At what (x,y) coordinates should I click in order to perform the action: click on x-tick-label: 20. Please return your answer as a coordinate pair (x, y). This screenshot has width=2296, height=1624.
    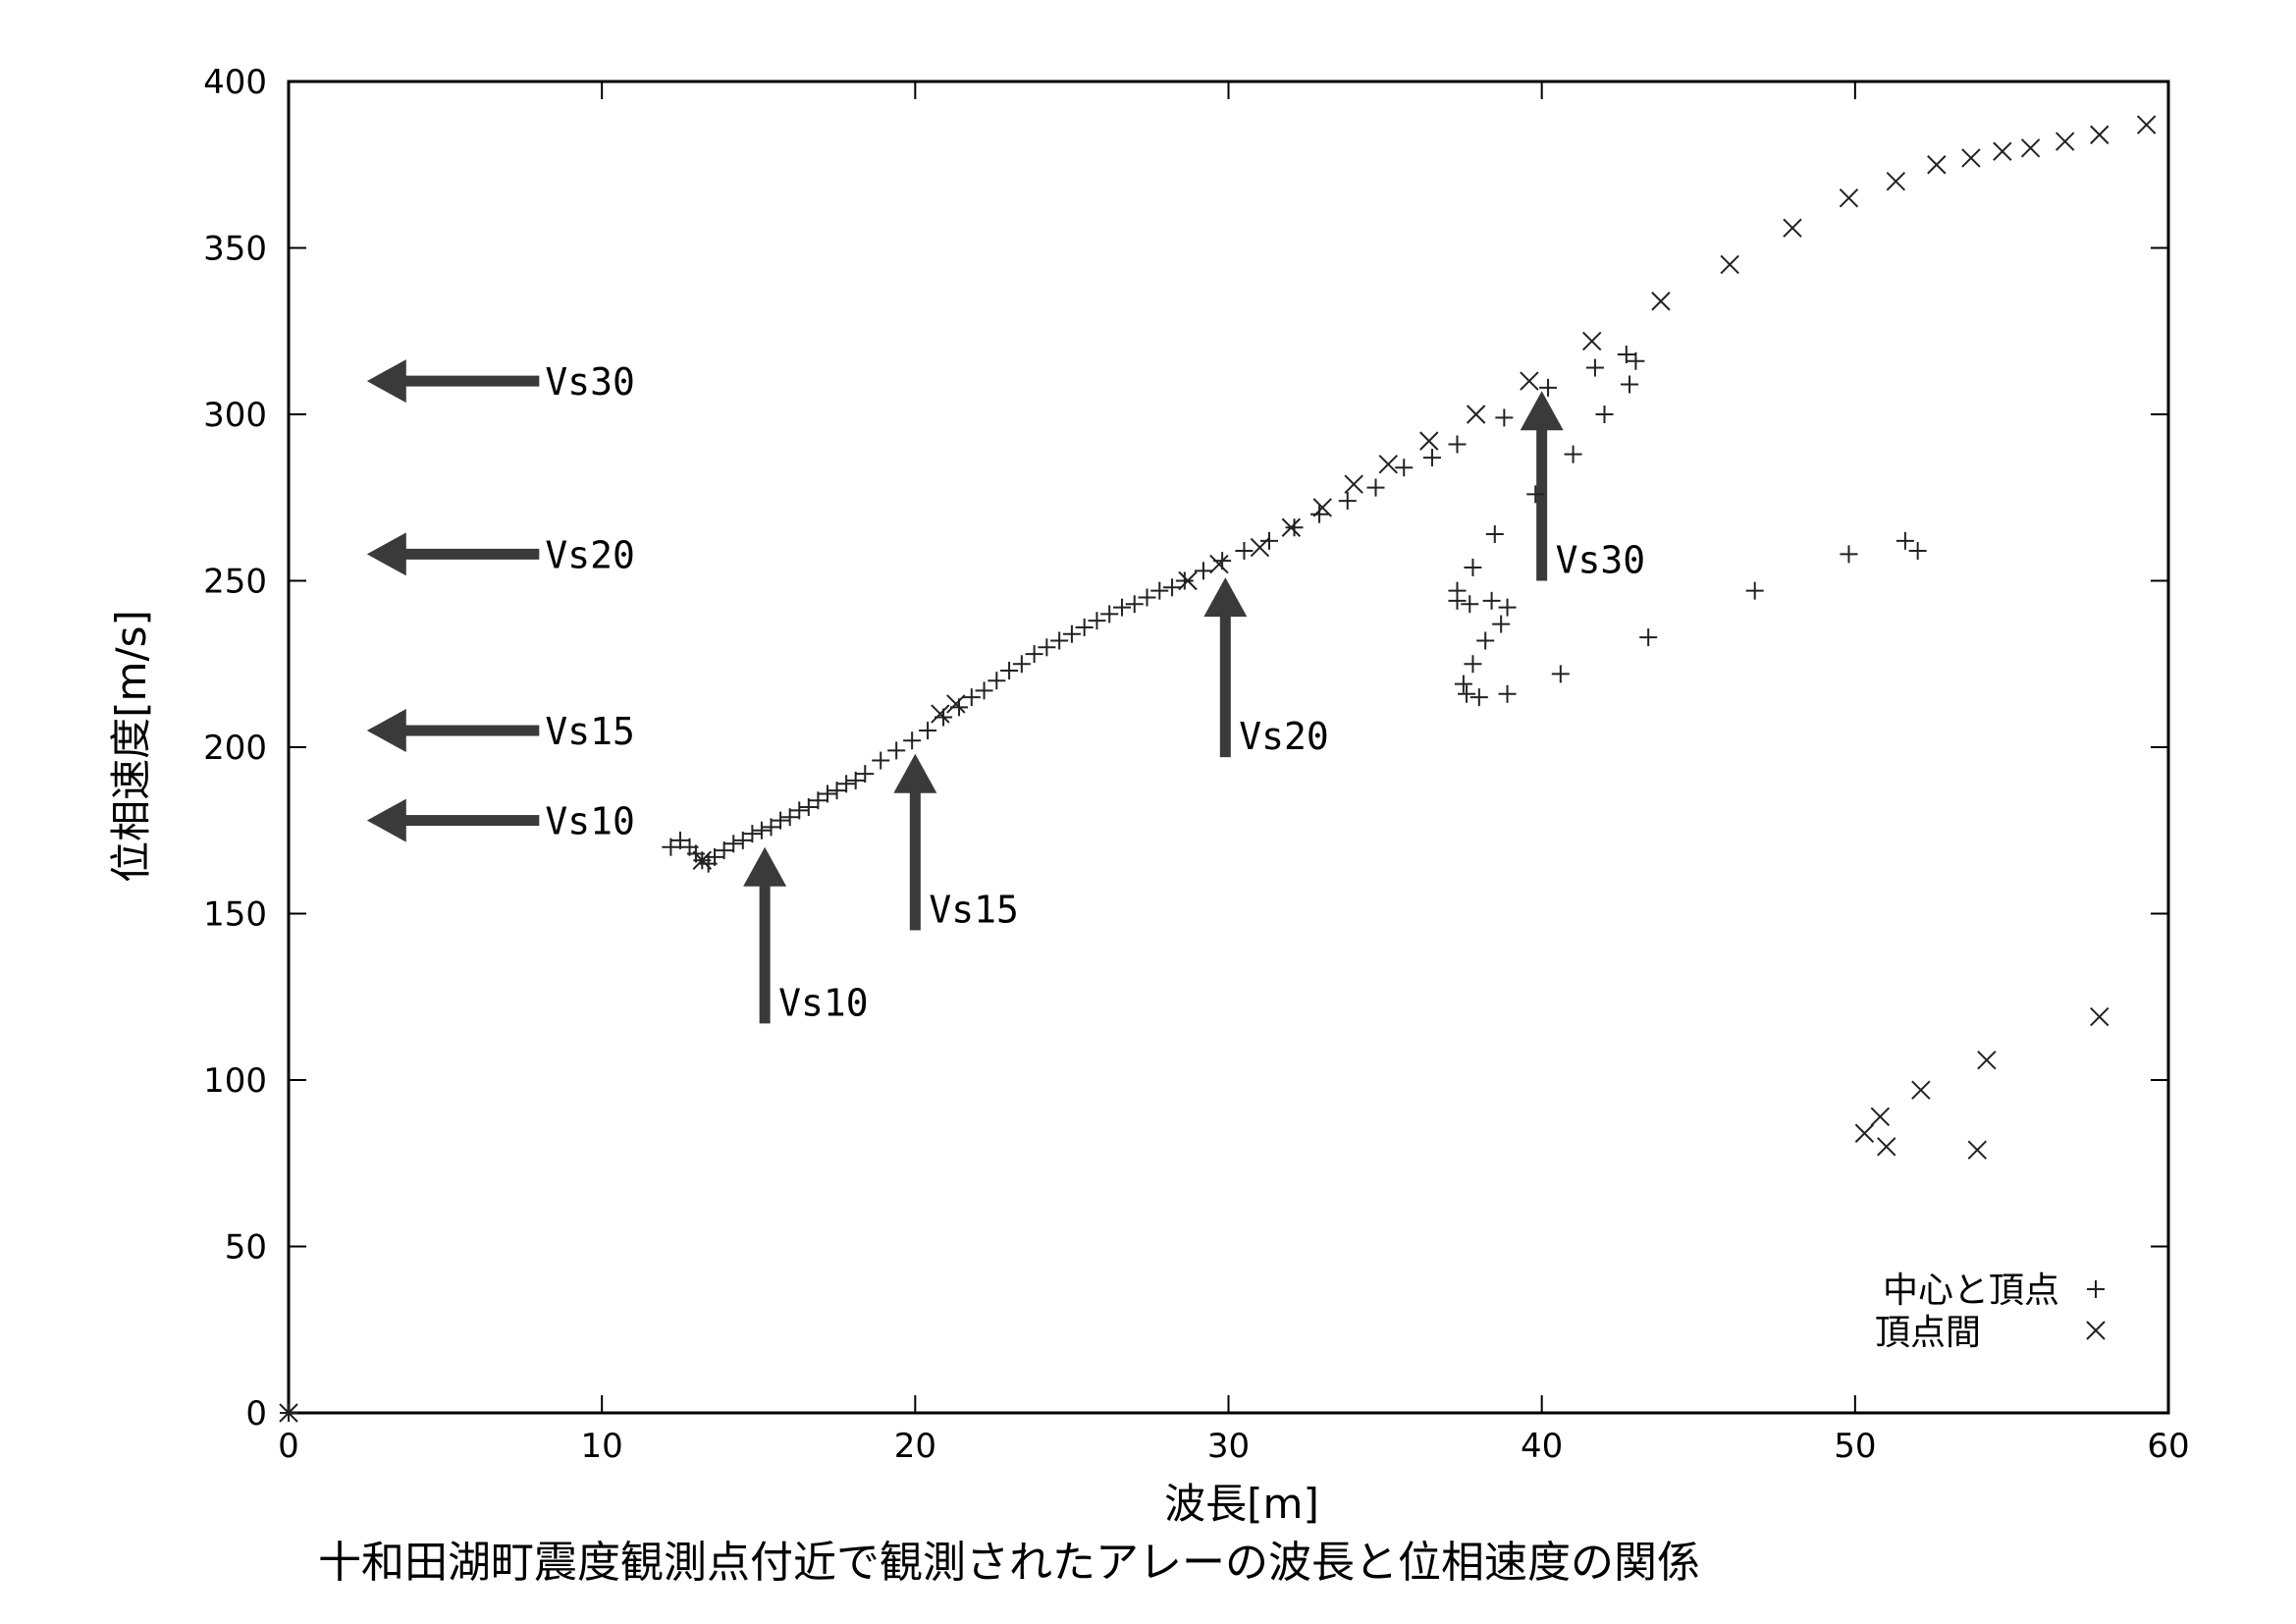
    Looking at the image, I should click on (915, 1446).